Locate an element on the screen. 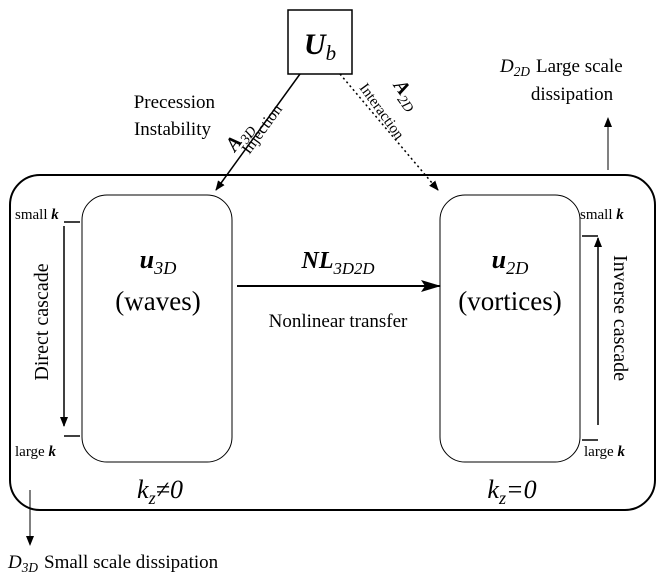 The width and height of the screenshot is (665, 575). transfer-symbol: NL3D2D is located at coordinates (337, 263).